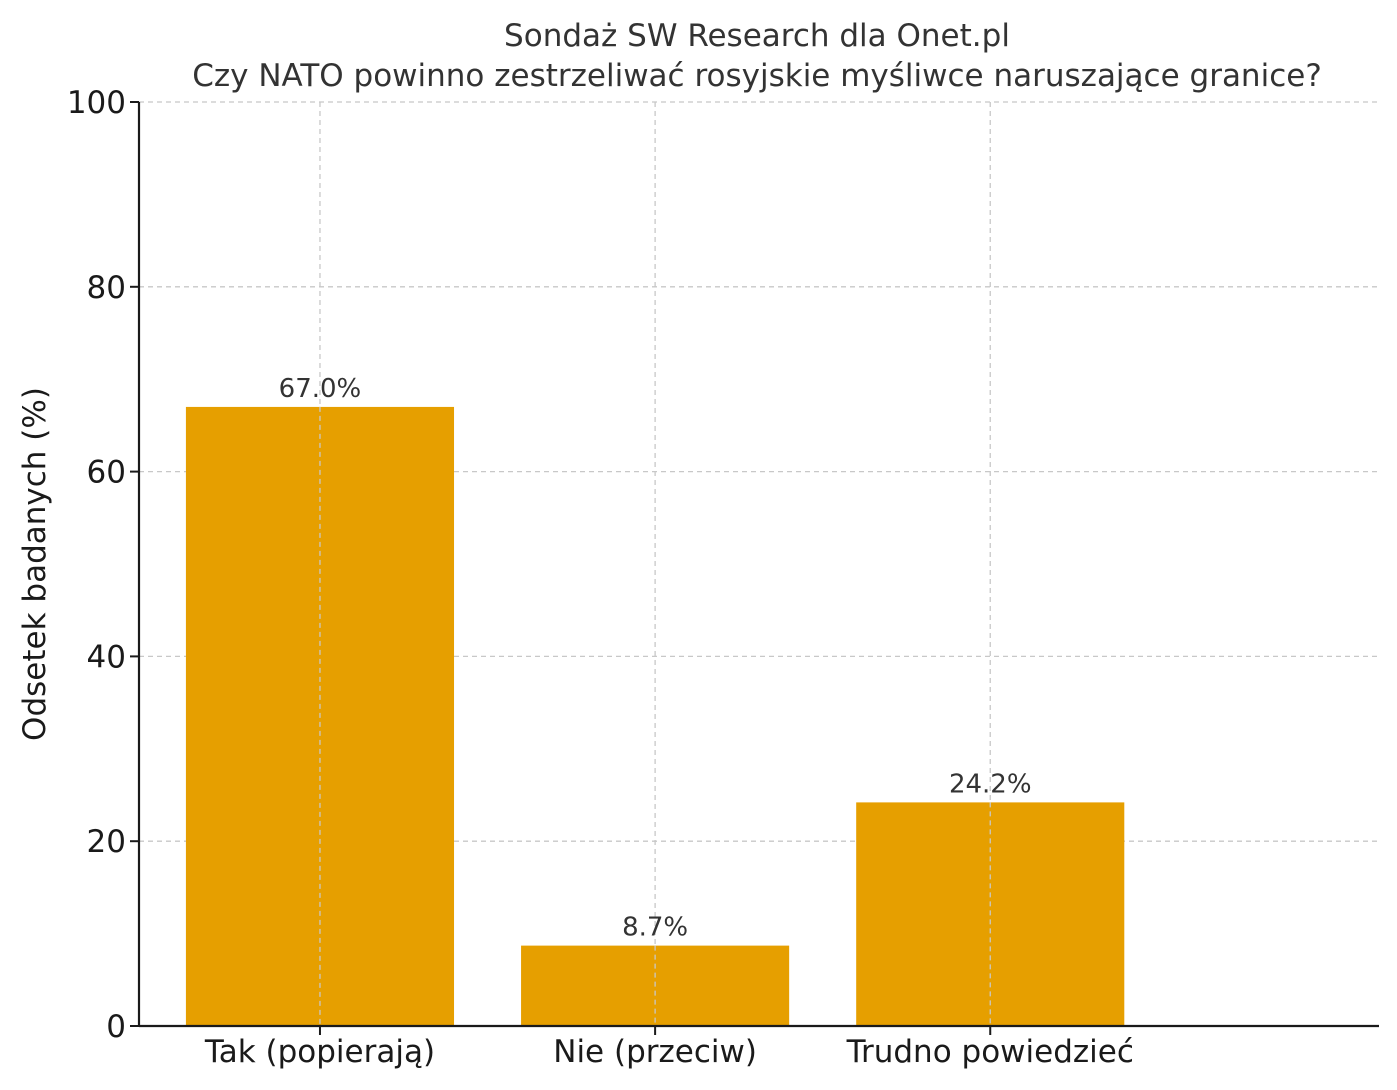 Image resolution: width=1397 pixels, height=1090 pixels. What do you see at coordinates (990, 1052) in the screenshot?
I see `x-tick-label-2: Trudno powiedzieć` at bounding box center [990, 1052].